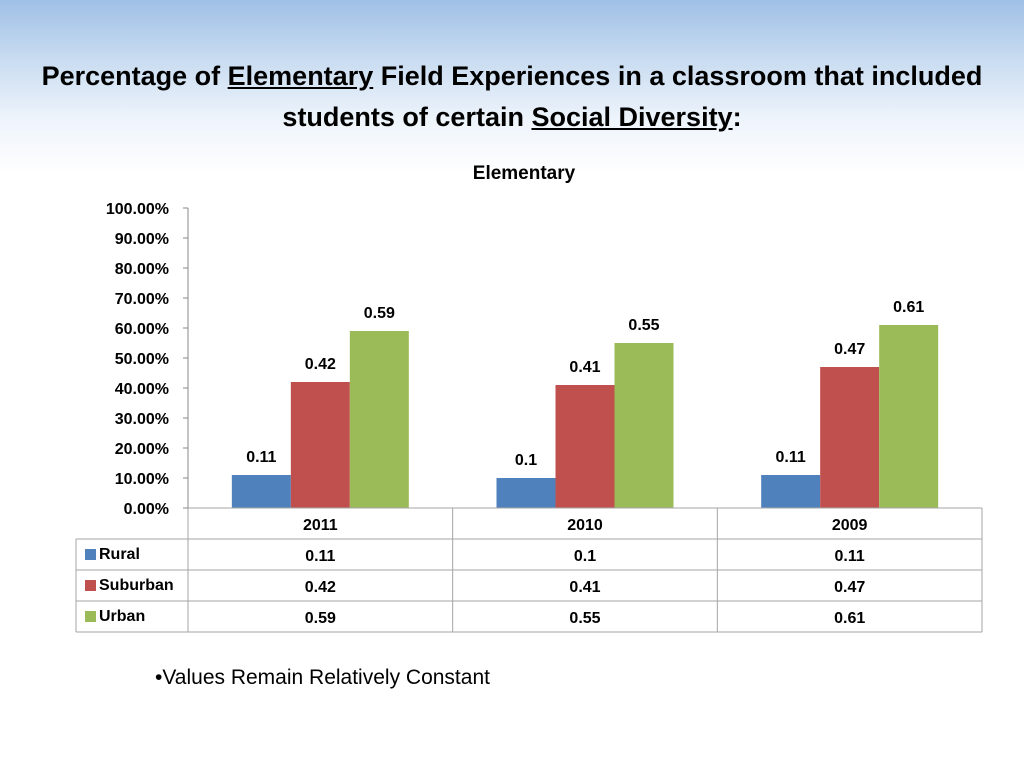 The height and width of the screenshot is (768, 1024). Describe the element at coordinates (850, 525) in the screenshot. I see `table-header-2009: 2009` at that location.